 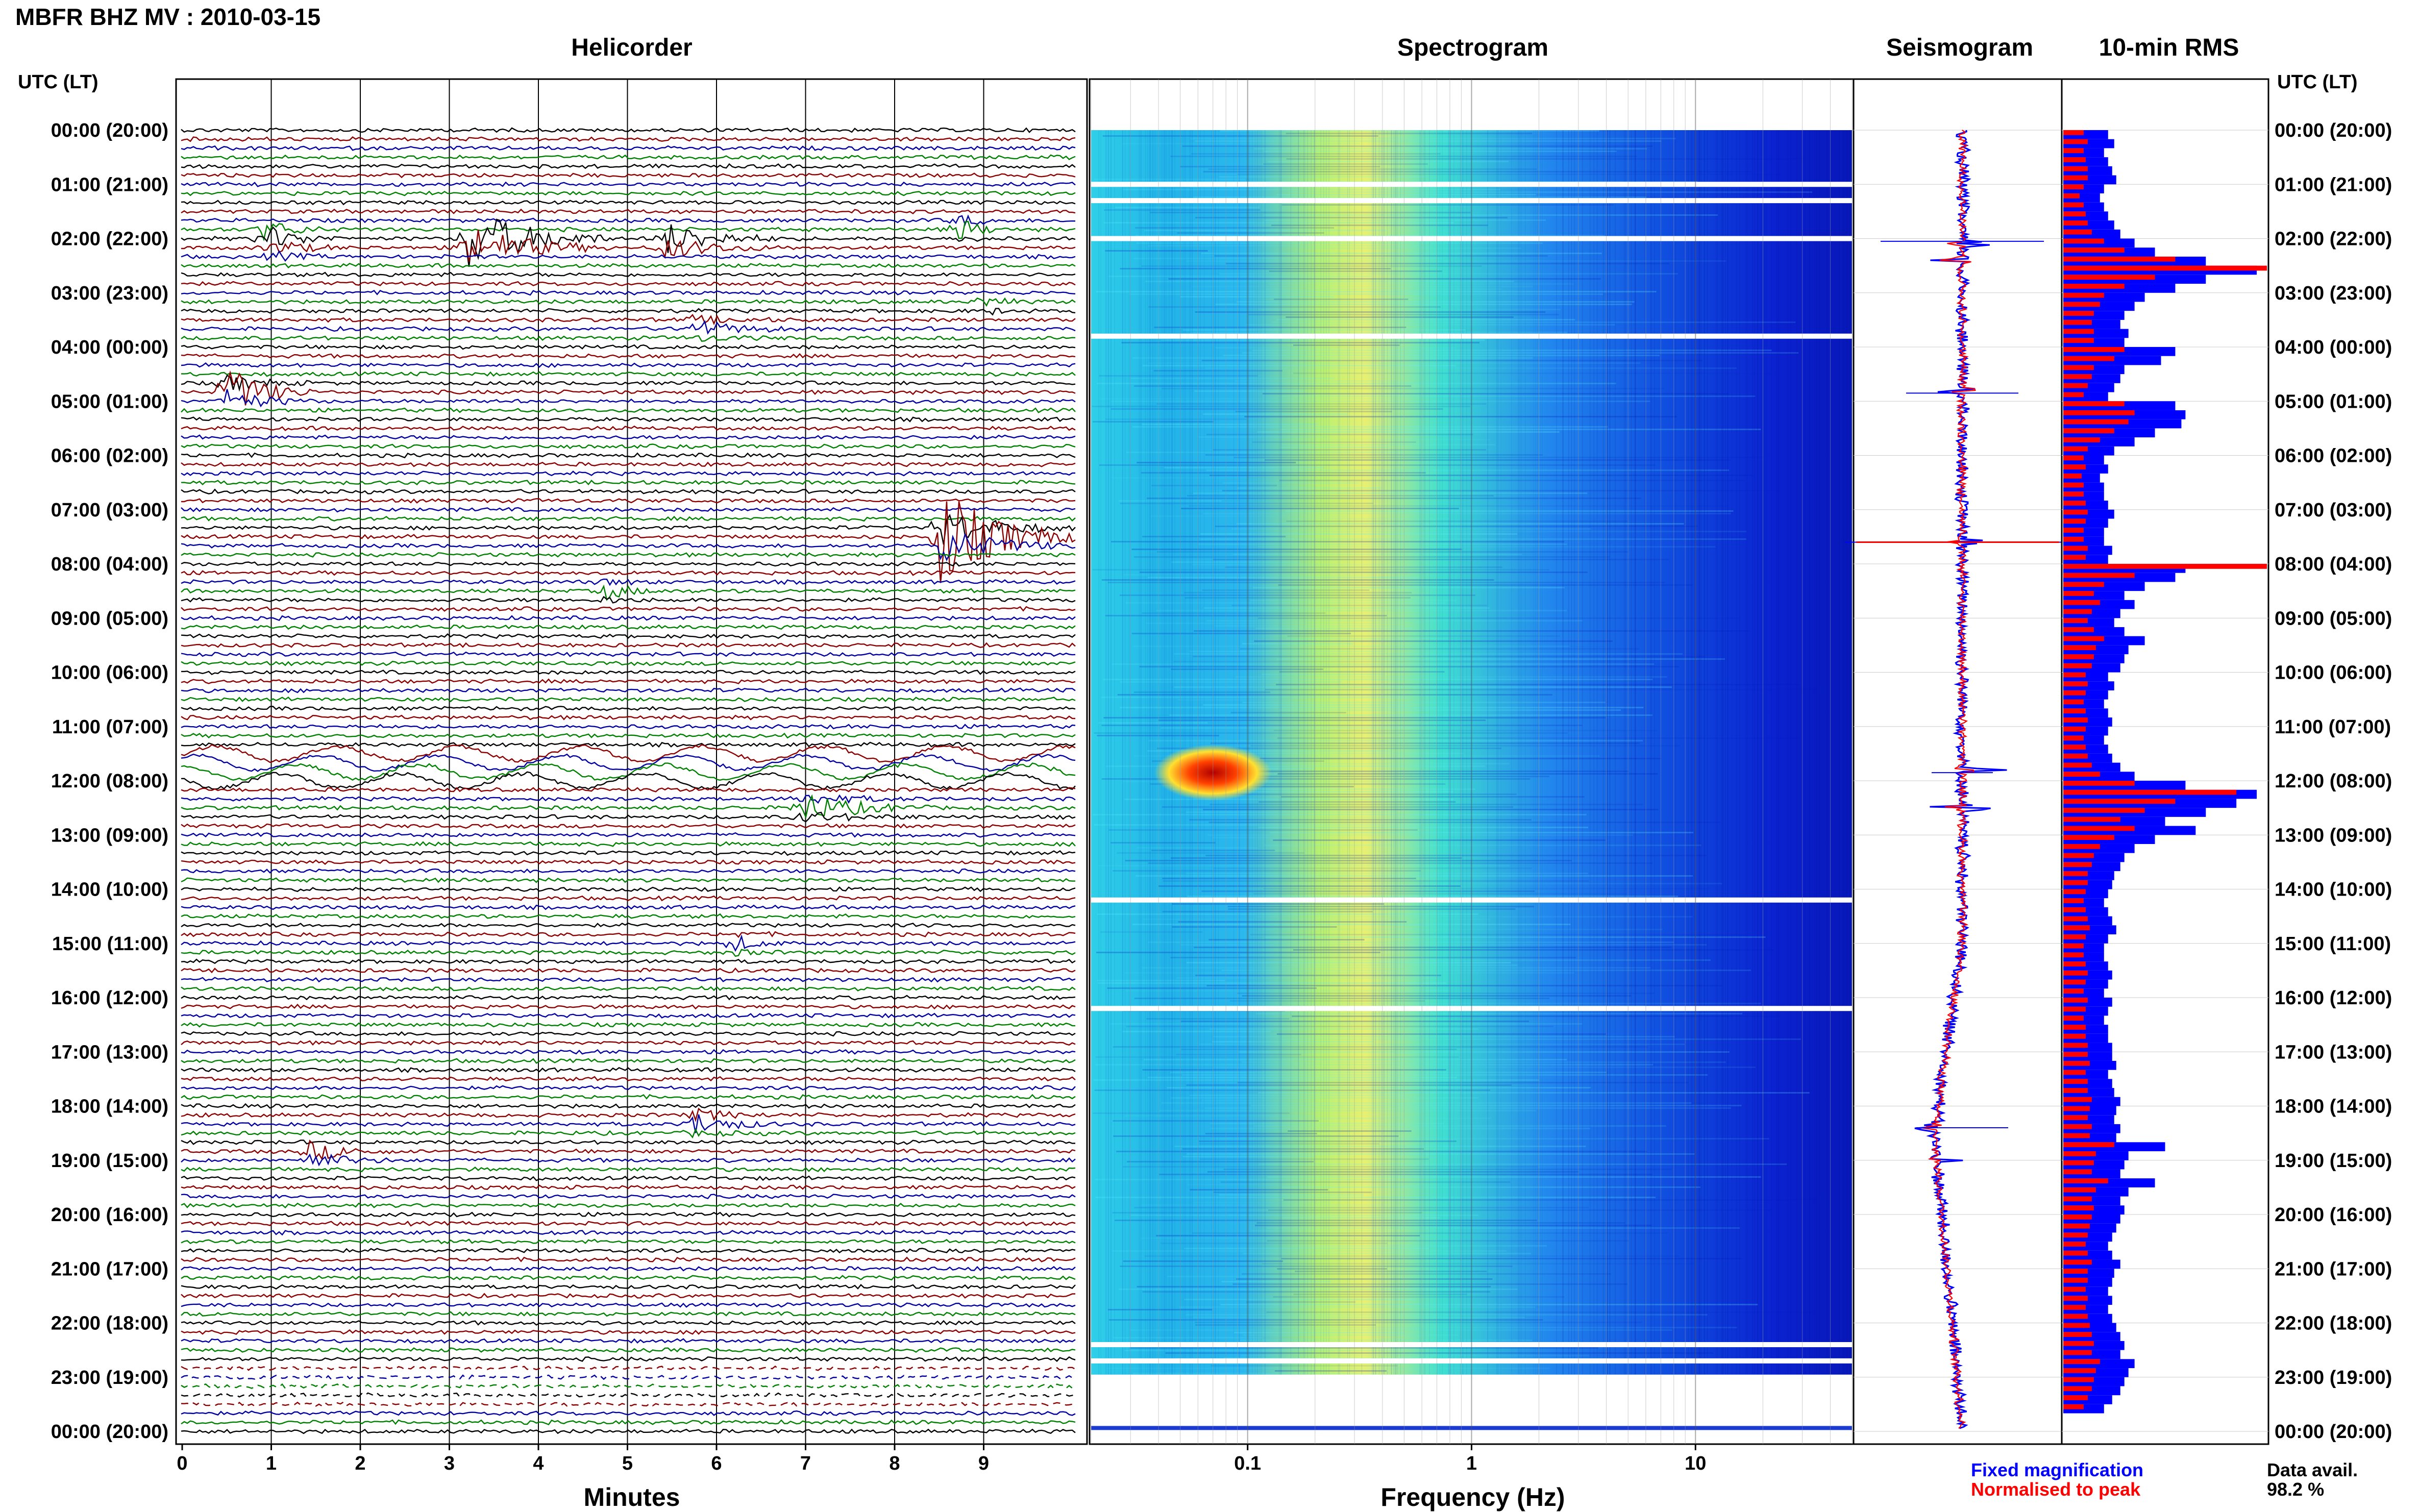 I want to click on hour-label-left: 03:00 (23:00), so click(x=109, y=293).